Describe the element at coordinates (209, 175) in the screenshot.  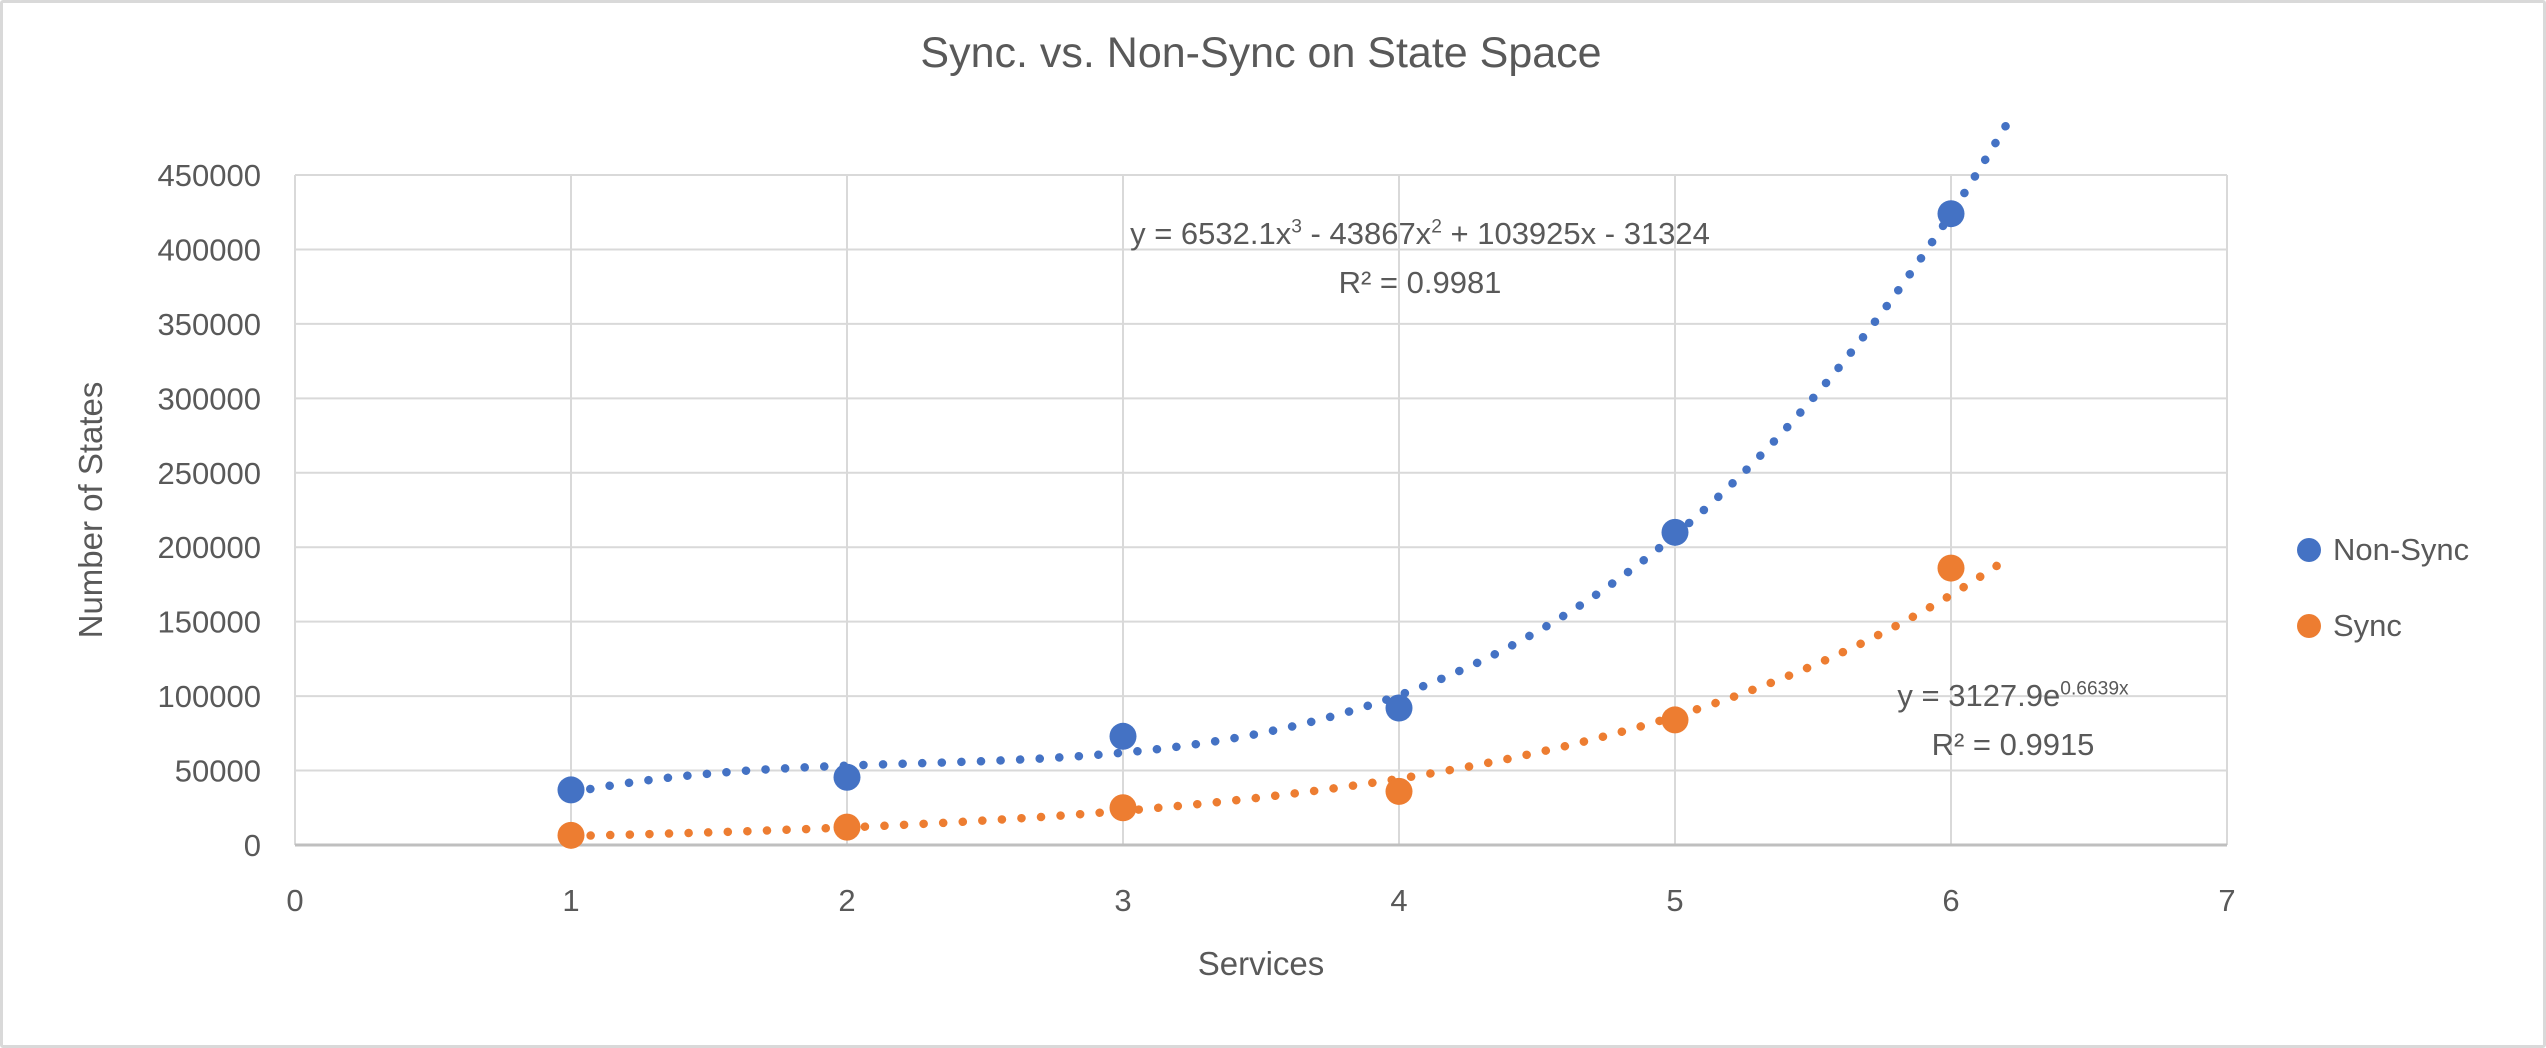
I see `y-tick-label: 450000` at that location.